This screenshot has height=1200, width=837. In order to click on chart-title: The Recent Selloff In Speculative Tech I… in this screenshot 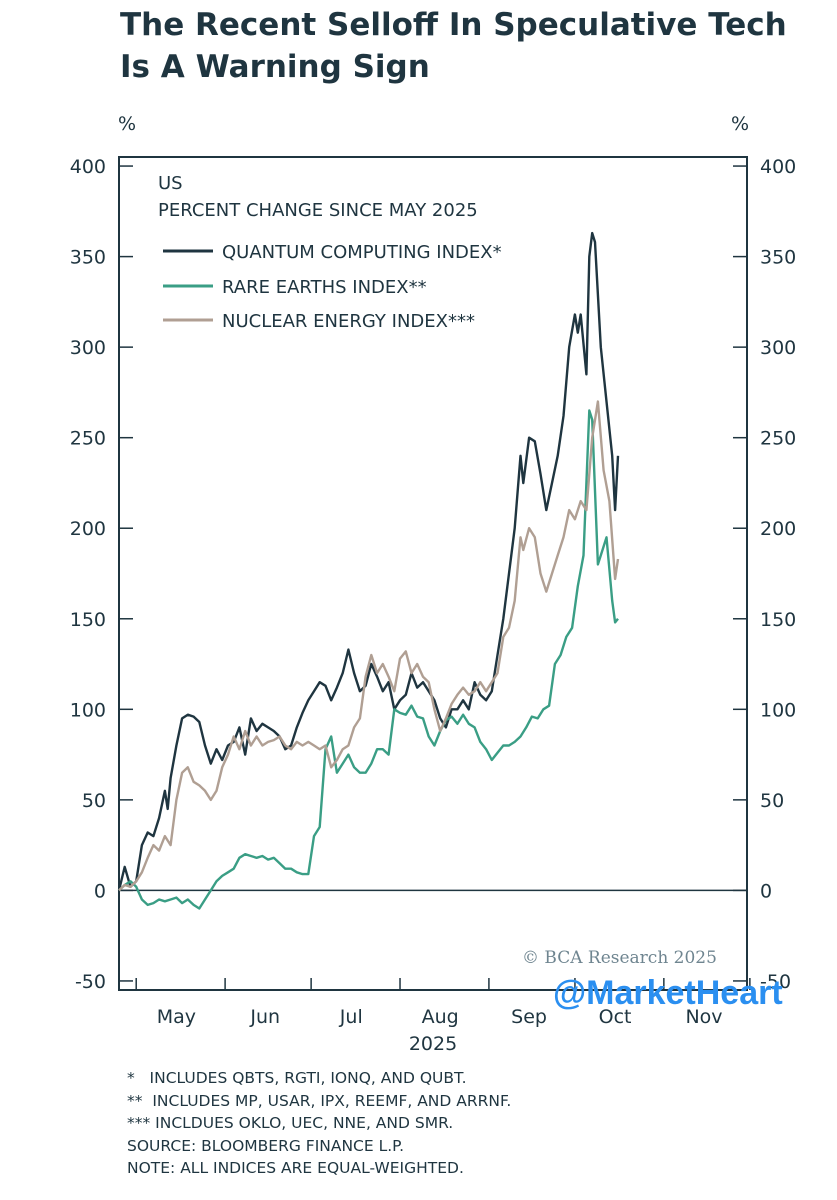, I will do `click(470, 46)`.